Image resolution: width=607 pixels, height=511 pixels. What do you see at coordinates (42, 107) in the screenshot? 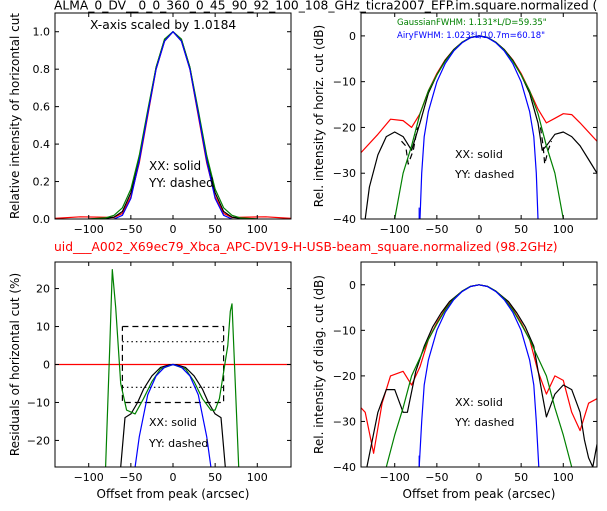
I see `y-tick-label: 0.6` at bounding box center [42, 107].